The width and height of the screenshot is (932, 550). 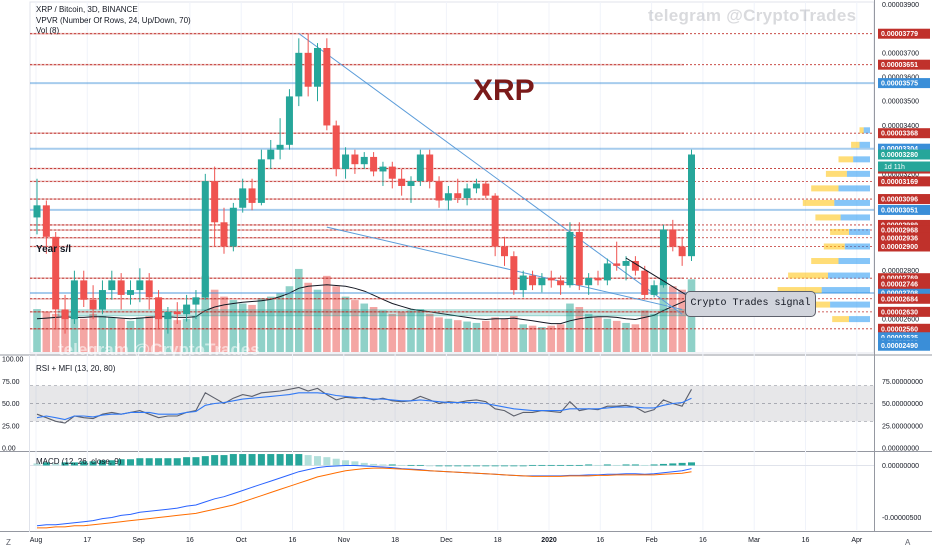 I want to click on rsi-legend: RSI + MFI (13, 20, 80), so click(x=76, y=368).